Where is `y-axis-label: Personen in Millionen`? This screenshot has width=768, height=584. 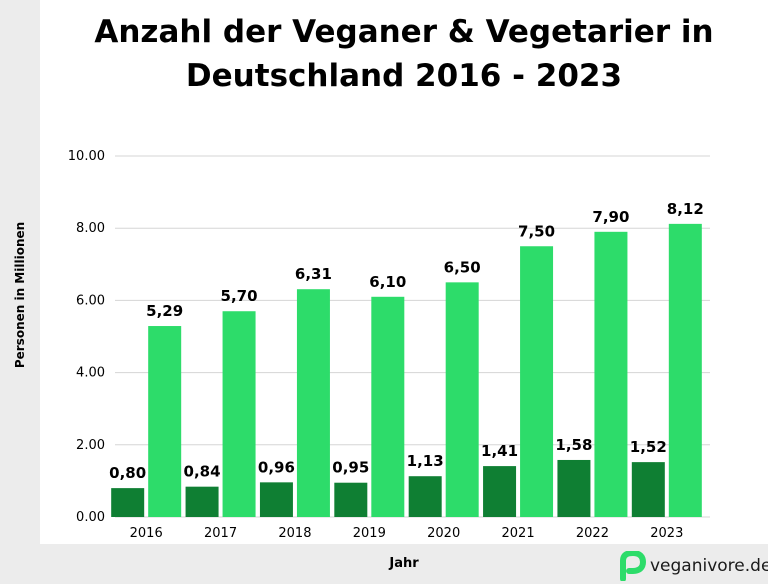 y-axis-label: Personen in Millionen is located at coordinates (20, 295).